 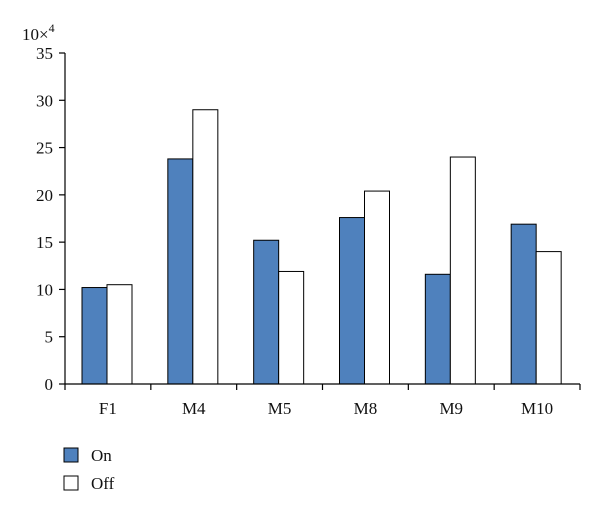 What do you see at coordinates (49, 384) in the screenshot?
I see `y-tick-label: 0` at bounding box center [49, 384].